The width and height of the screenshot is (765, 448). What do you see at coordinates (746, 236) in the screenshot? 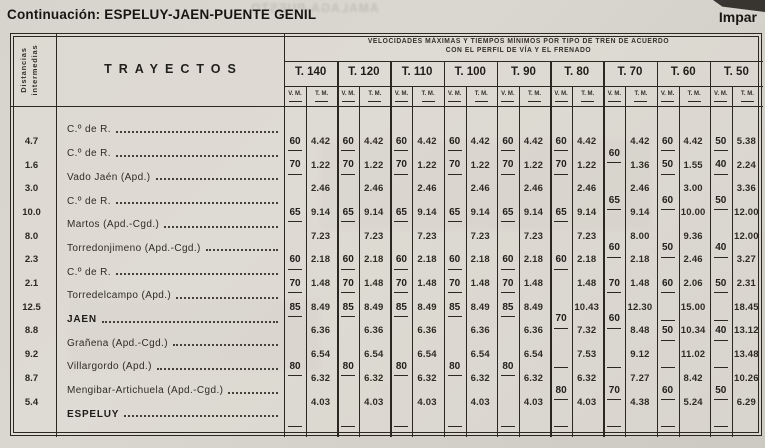
I see `tm-value: 12.00` at bounding box center [746, 236].